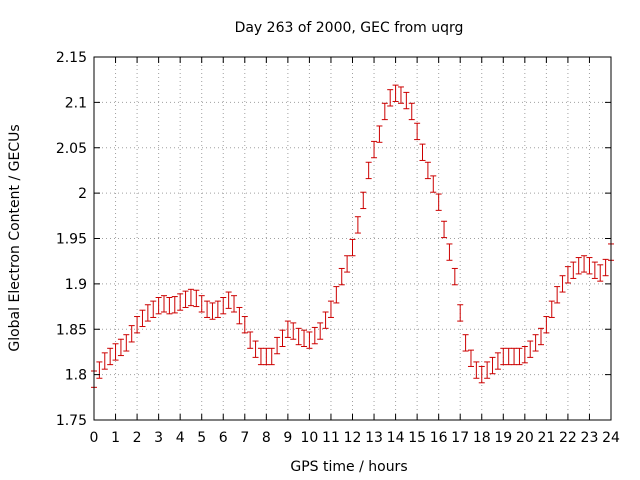 The height and width of the screenshot is (480, 640). What do you see at coordinates (71, 240) in the screenshot?
I see `y-tick-label: 1.95` at bounding box center [71, 240].